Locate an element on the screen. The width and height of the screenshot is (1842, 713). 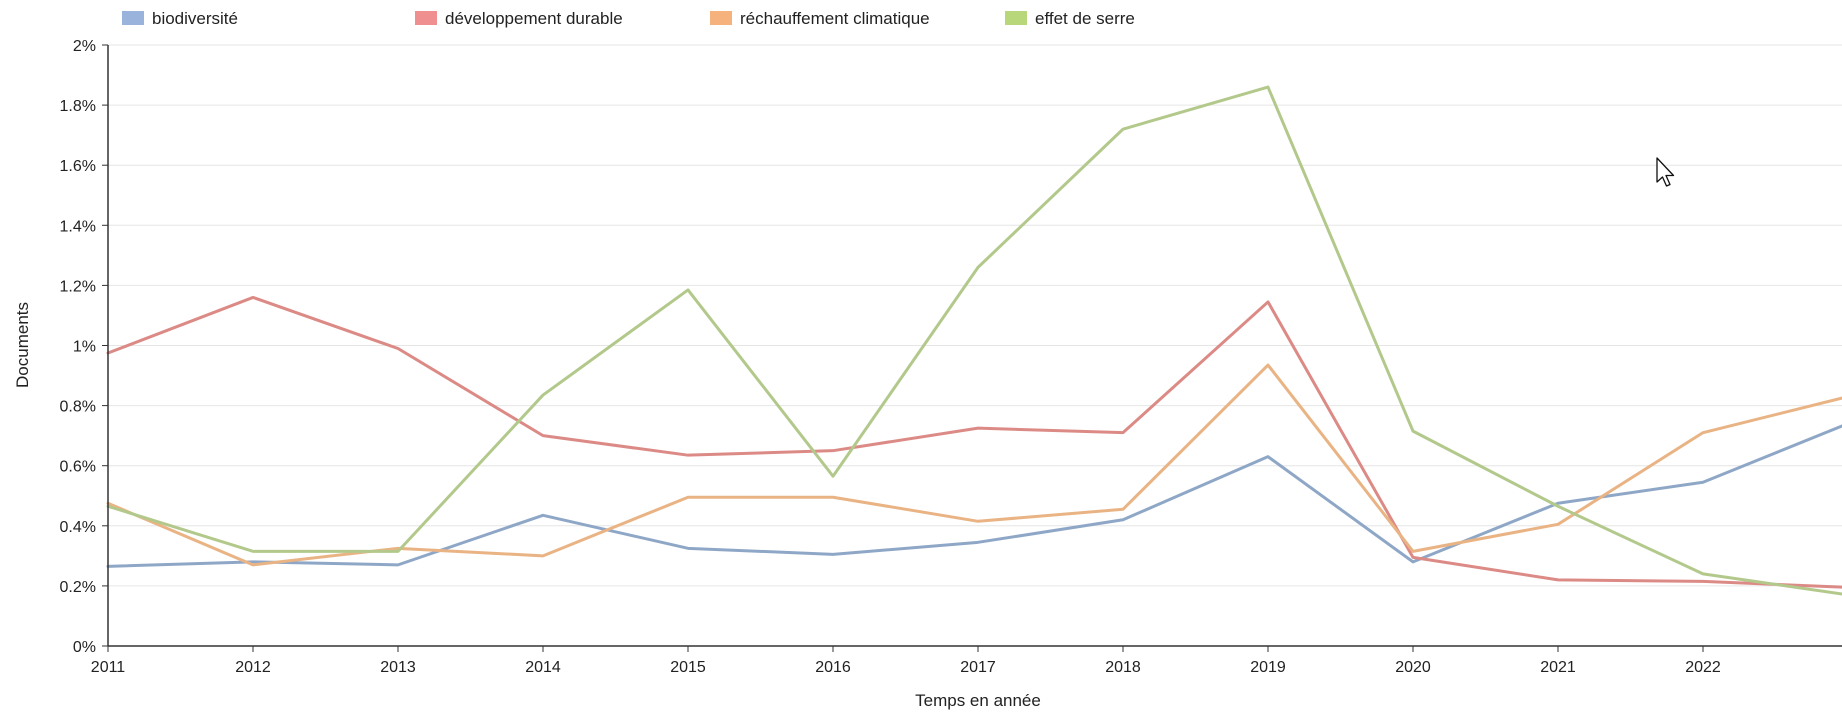
y-tick-label: 1.2% is located at coordinates (78, 286).